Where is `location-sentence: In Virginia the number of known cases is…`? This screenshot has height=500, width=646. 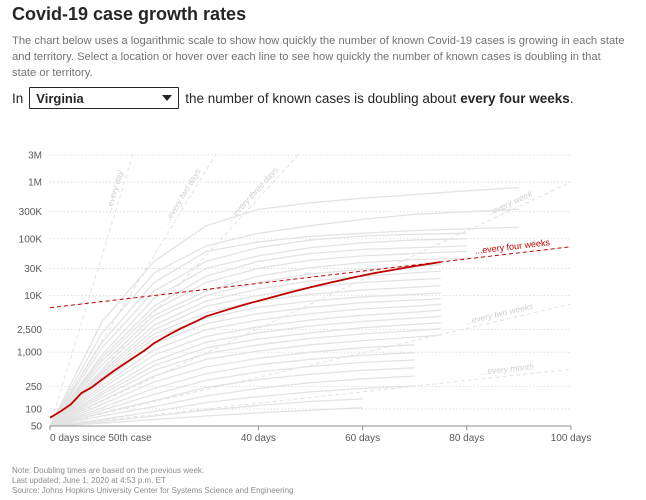
location-sentence: In Virginia the number of known cases is… is located at coordinates (293, 98).